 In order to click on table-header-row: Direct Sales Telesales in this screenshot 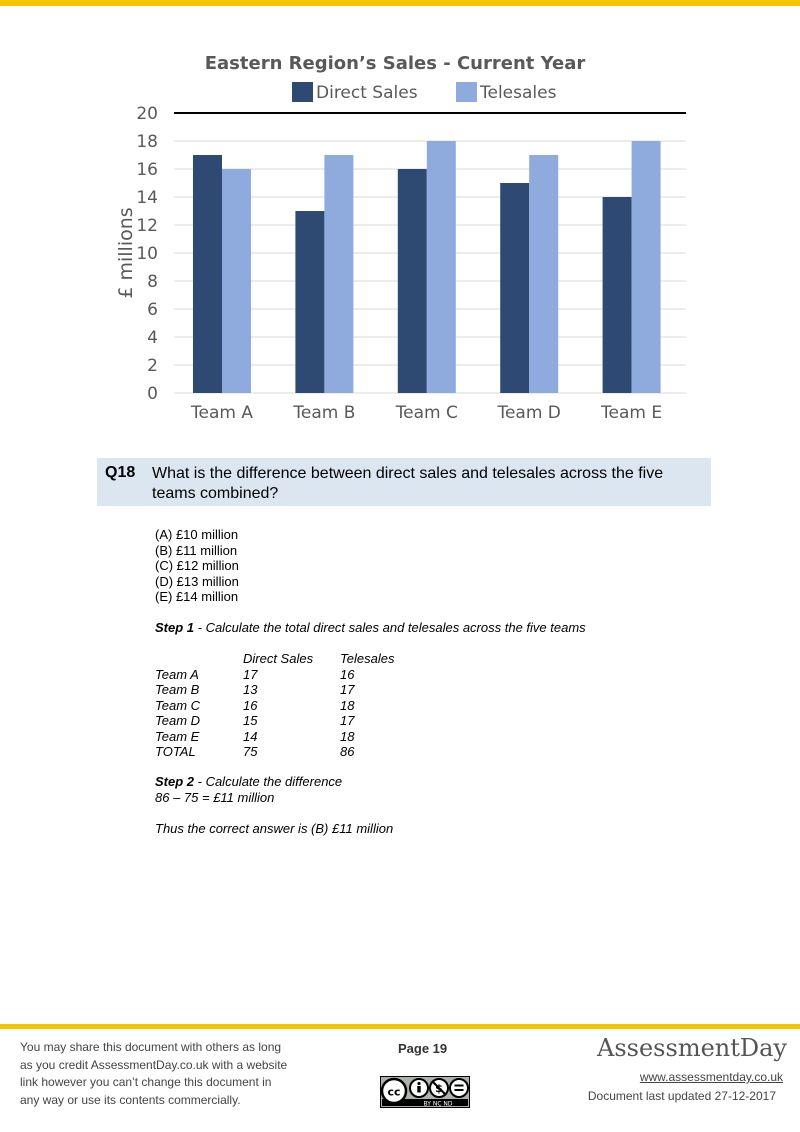, I will do `click(274, 659)`.